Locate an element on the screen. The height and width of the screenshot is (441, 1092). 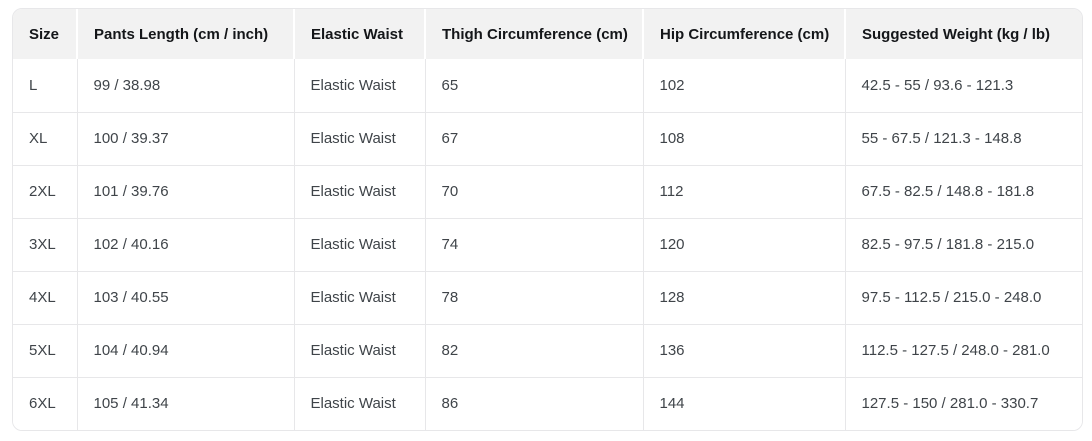
cell-suggested-weight: 55 - 67.5 / 121.3 - 148.8 is located at coordinates (963, 138).